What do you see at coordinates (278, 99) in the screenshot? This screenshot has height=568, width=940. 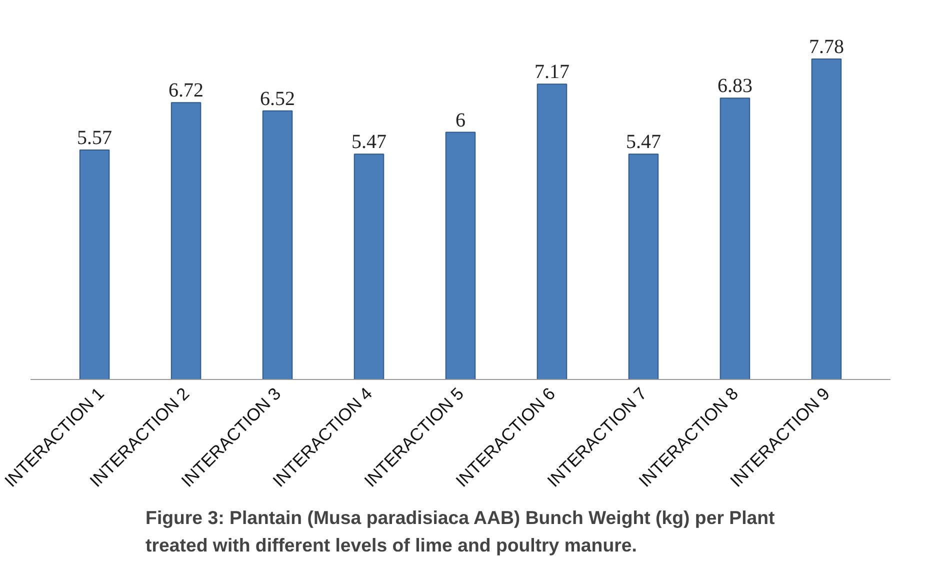 I see `data-label: 6.52` at bounding box center [278, 99].